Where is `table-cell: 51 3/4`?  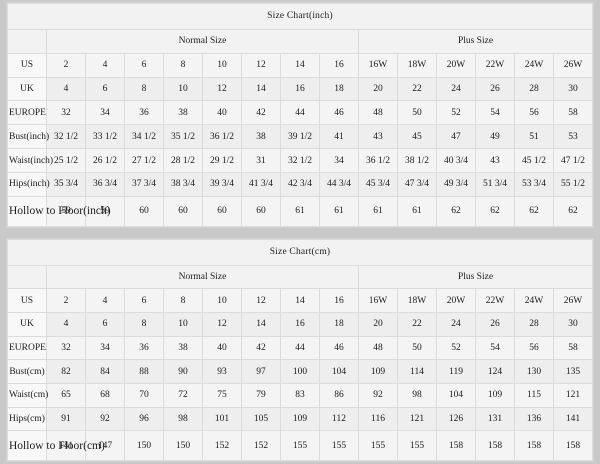 table-cell: 51 3/4 is located at coordinates (495, 184).